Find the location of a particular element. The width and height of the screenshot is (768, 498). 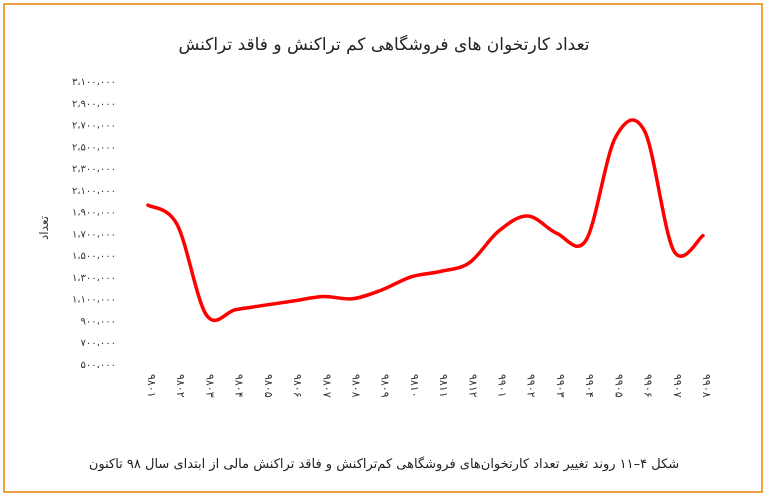

y-tick-label: ۳،۱۰۰،۰۰۰ is located at coordinates (94, 82).